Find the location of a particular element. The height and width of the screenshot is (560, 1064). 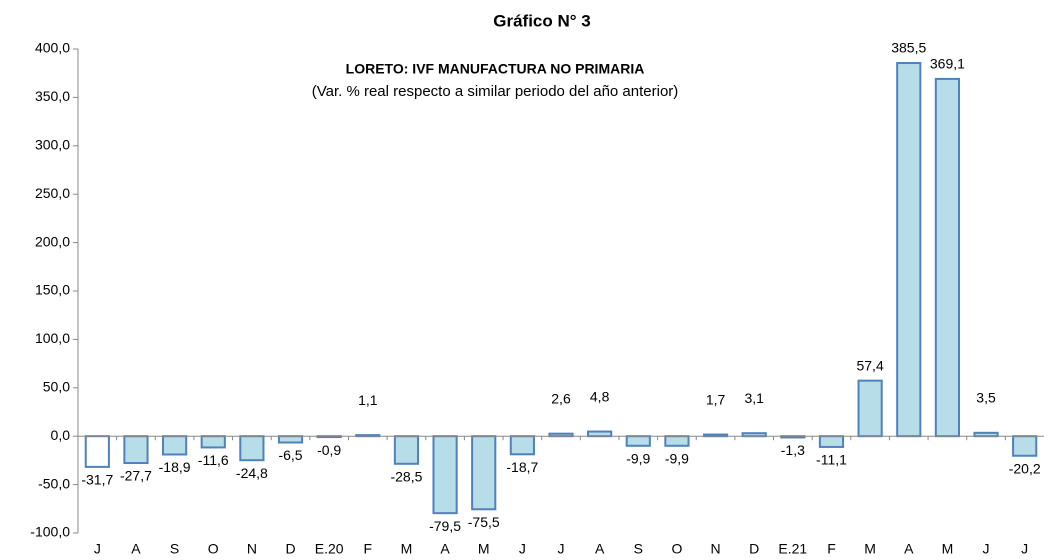

value-label: -6,5 is located at coordinates (290, 455).